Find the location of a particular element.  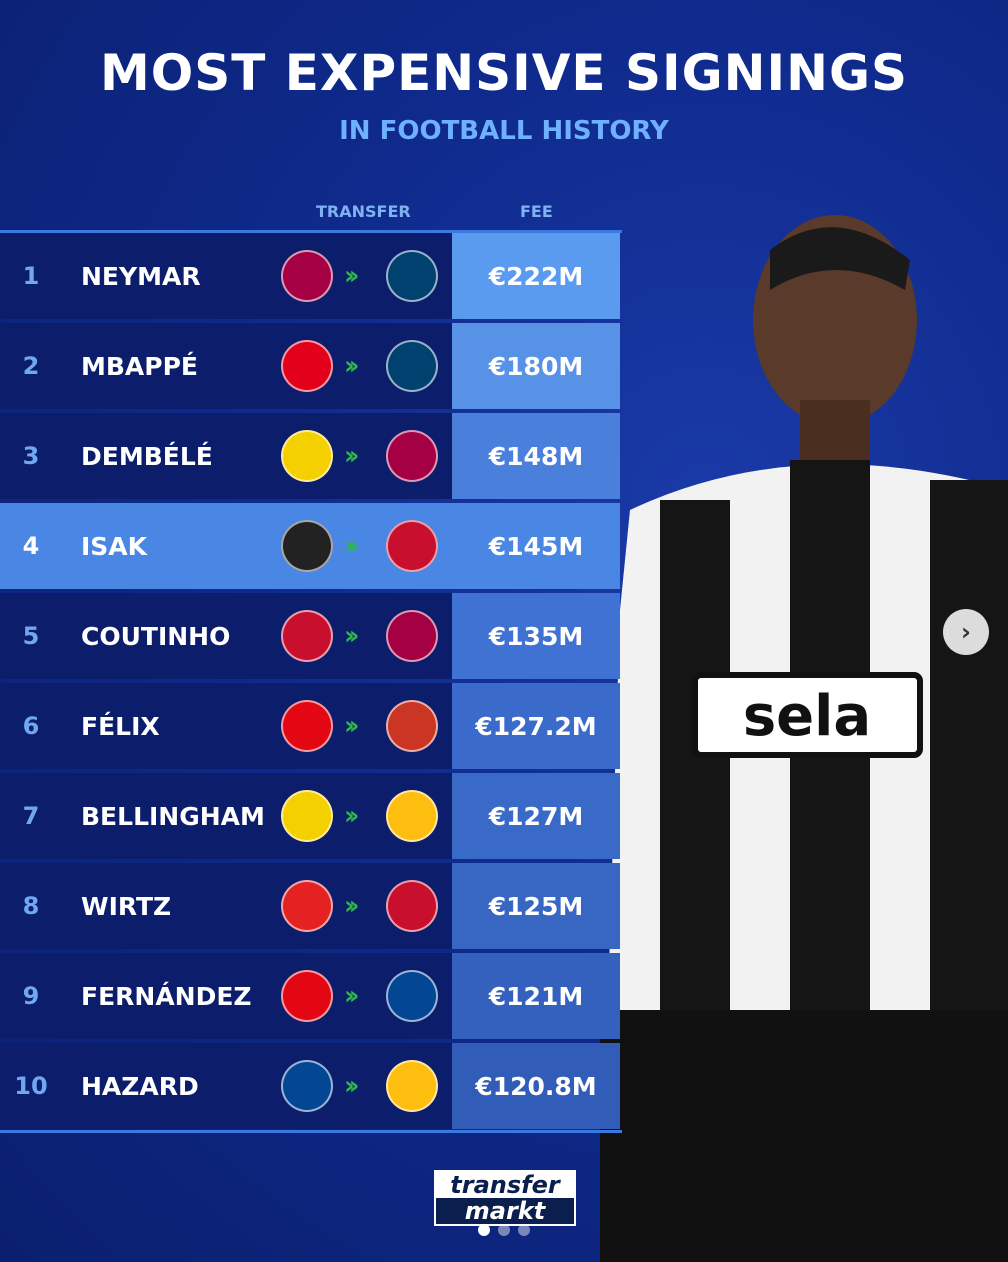

rank: 9 is located at coordinates (31, 996).